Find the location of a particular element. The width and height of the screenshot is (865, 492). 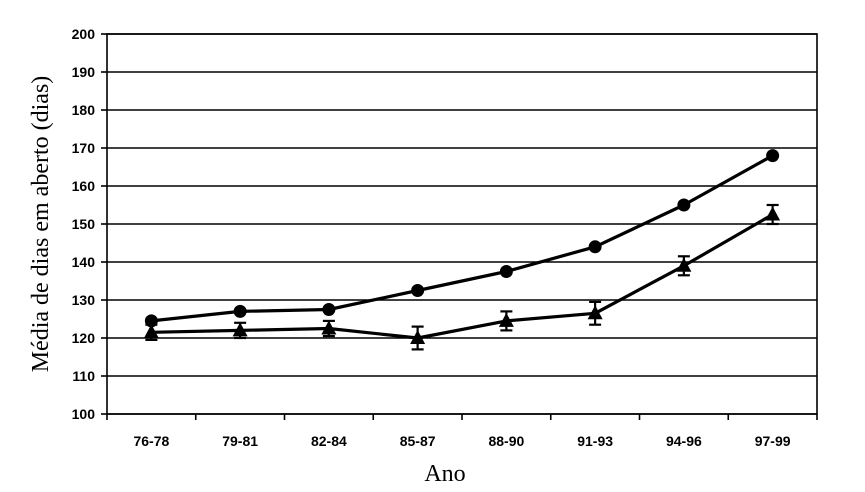

x-tick-label: 79-81 is located at coordinates (240, 441).